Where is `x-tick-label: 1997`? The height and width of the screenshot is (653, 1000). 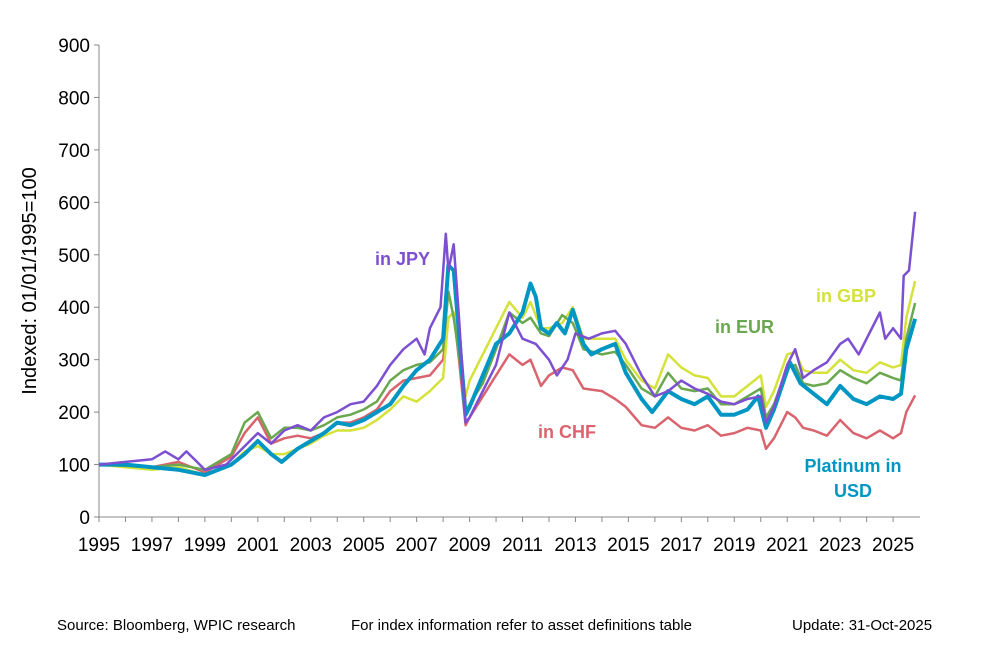 x-tick-label: 1997 is located at coordinates (152, 545).